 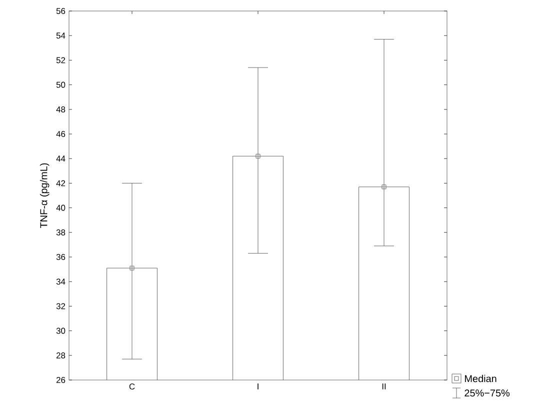 What do you see at coordinates (132, 387) in the screenshot?
I see `x-tick-label: C` at bounding box center [132, 387].